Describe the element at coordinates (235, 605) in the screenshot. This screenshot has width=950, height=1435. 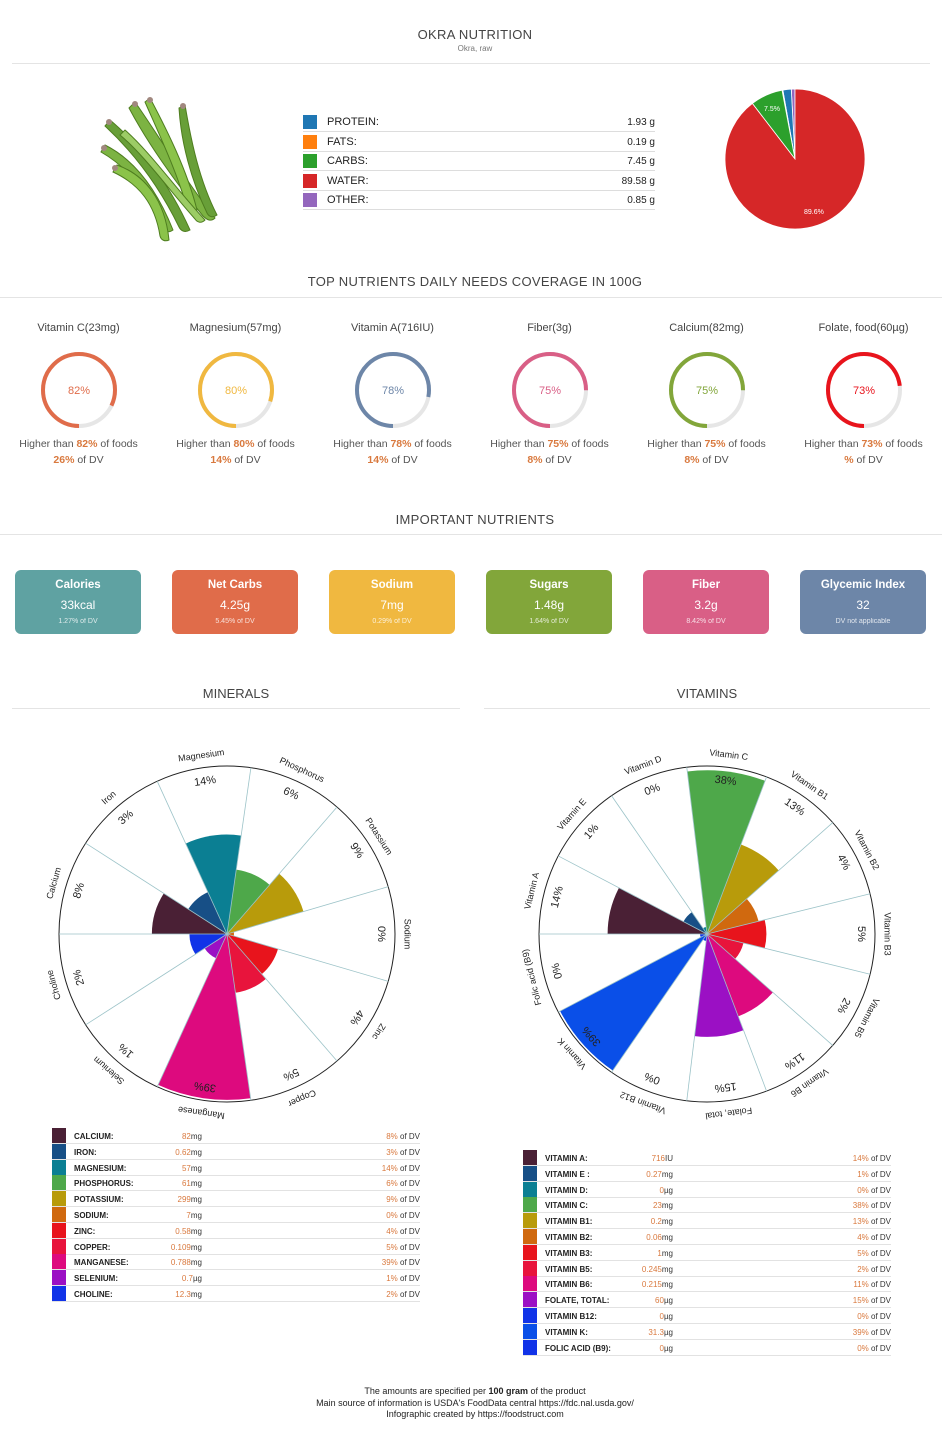
I see `card-value: 4.25g` at that location.